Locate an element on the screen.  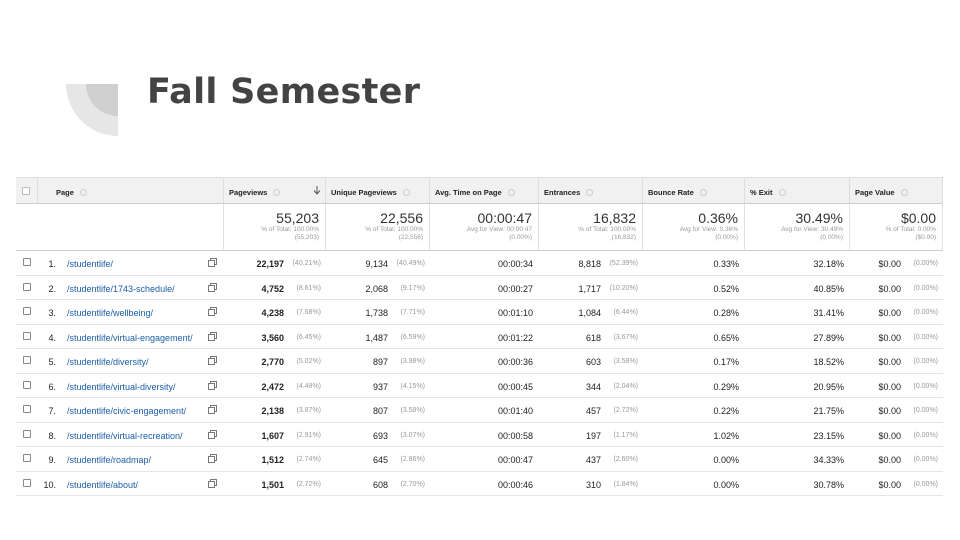
metric-value: 2,472 is located at coordinates (272, 386).